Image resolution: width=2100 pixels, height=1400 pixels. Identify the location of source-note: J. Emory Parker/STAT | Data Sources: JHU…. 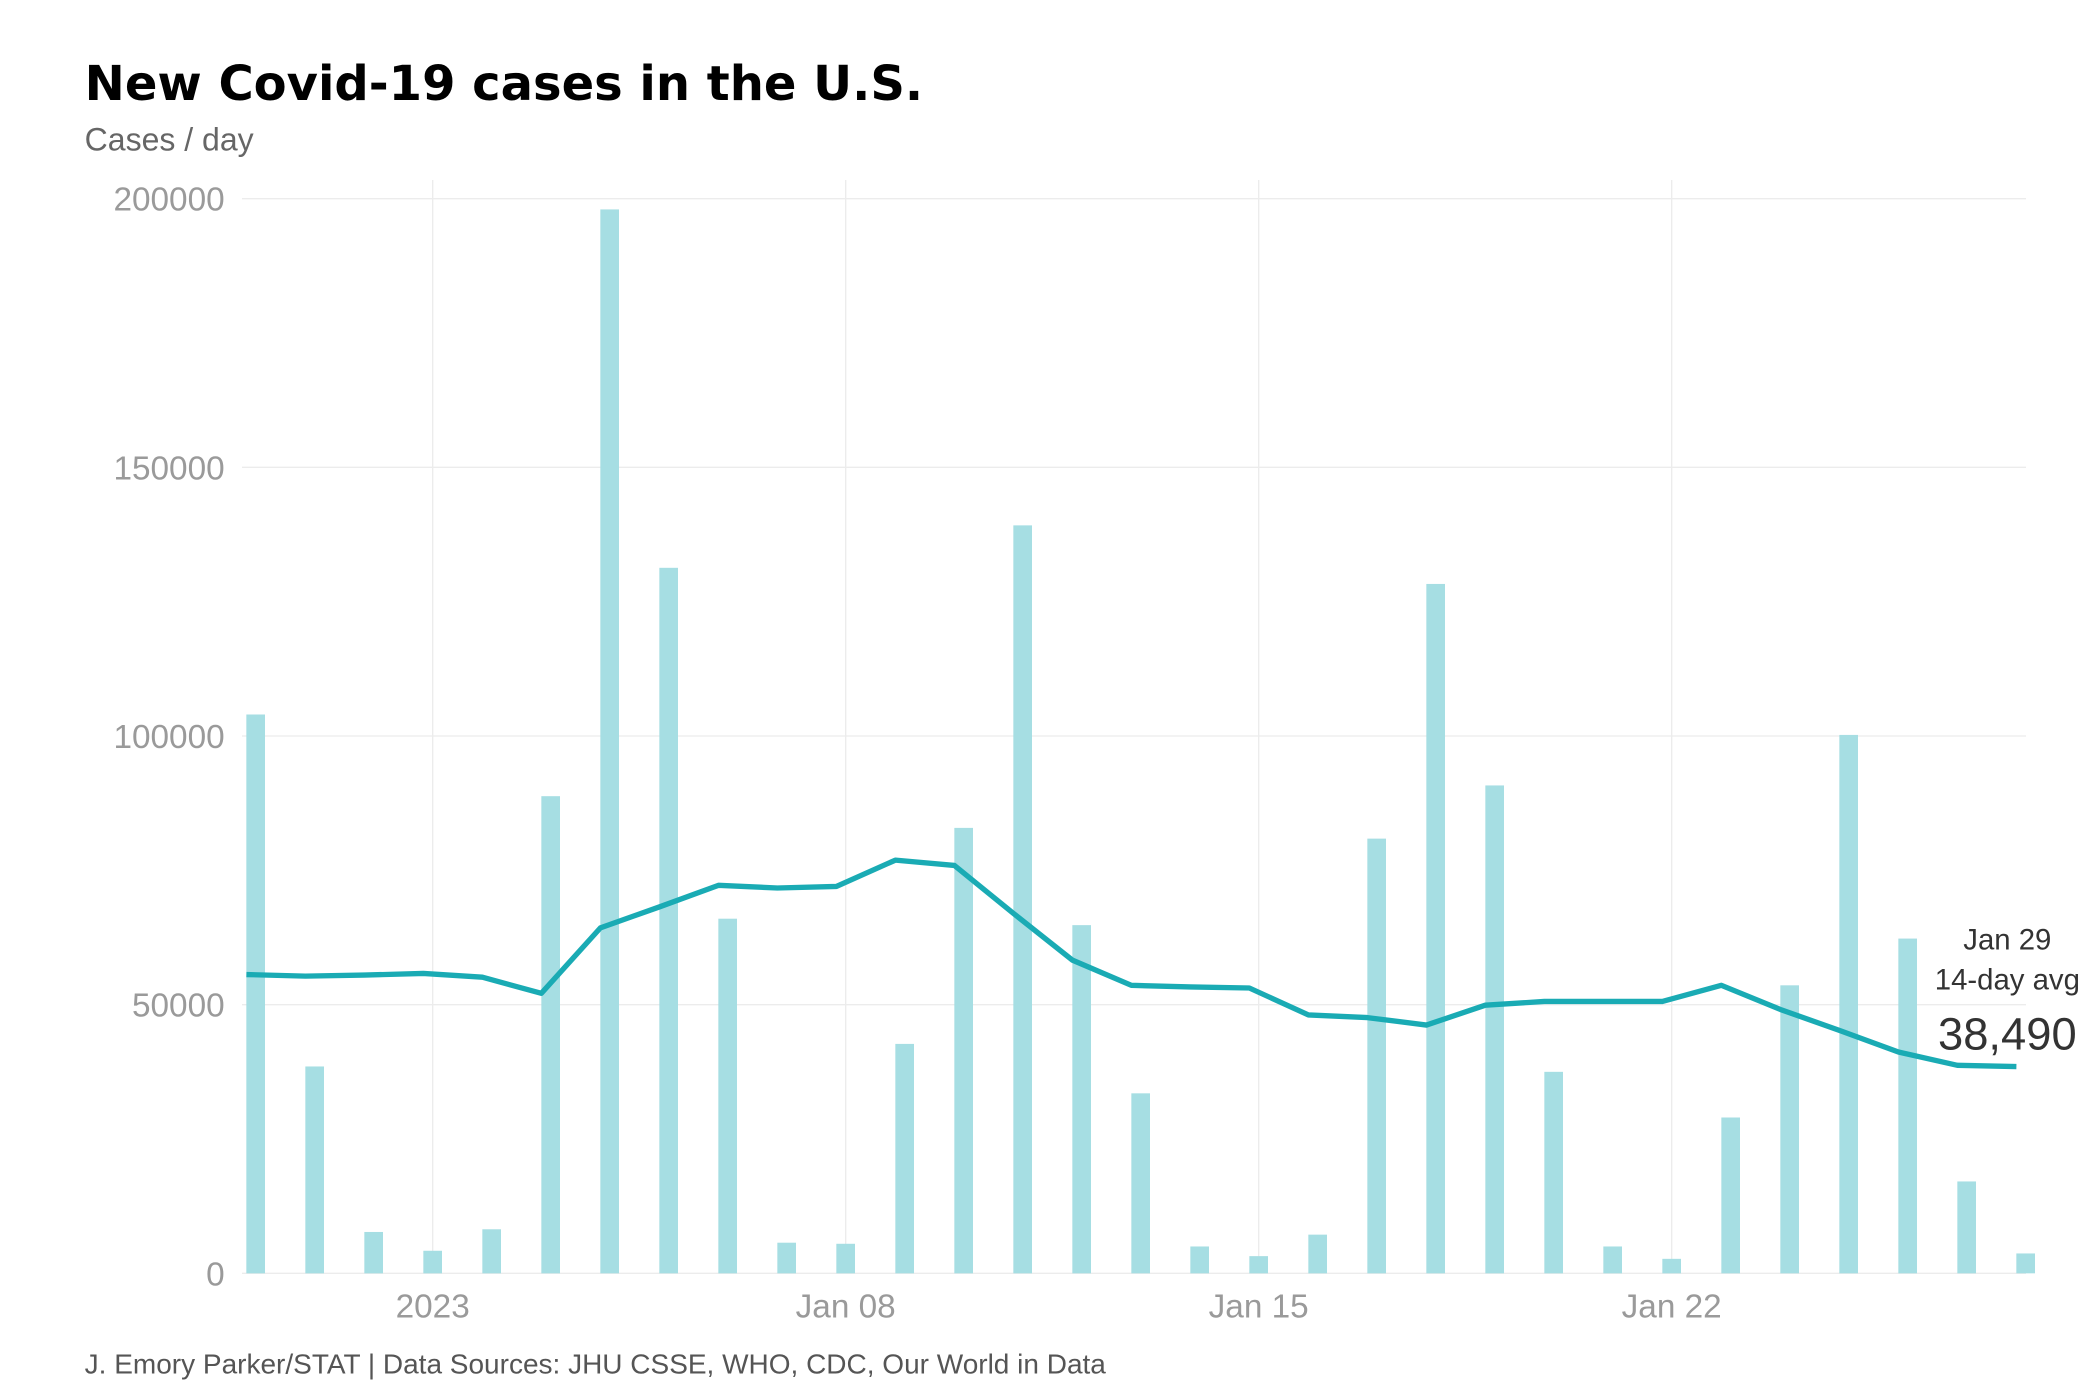
(596, 1363).